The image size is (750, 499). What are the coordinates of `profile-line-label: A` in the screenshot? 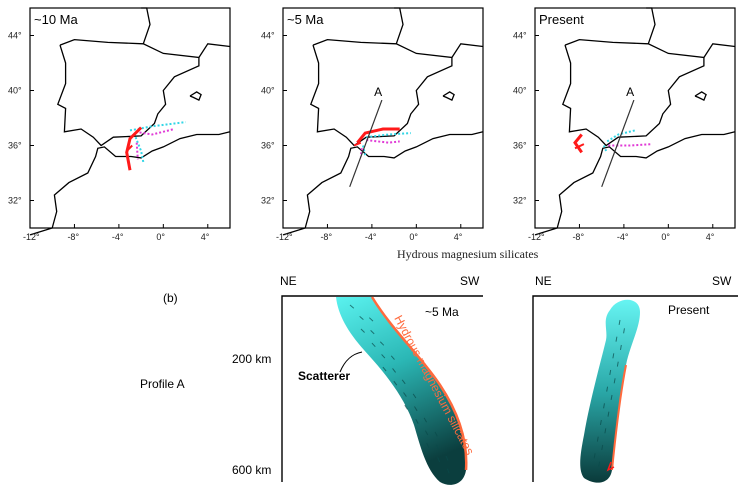 It's located at (378, 92).